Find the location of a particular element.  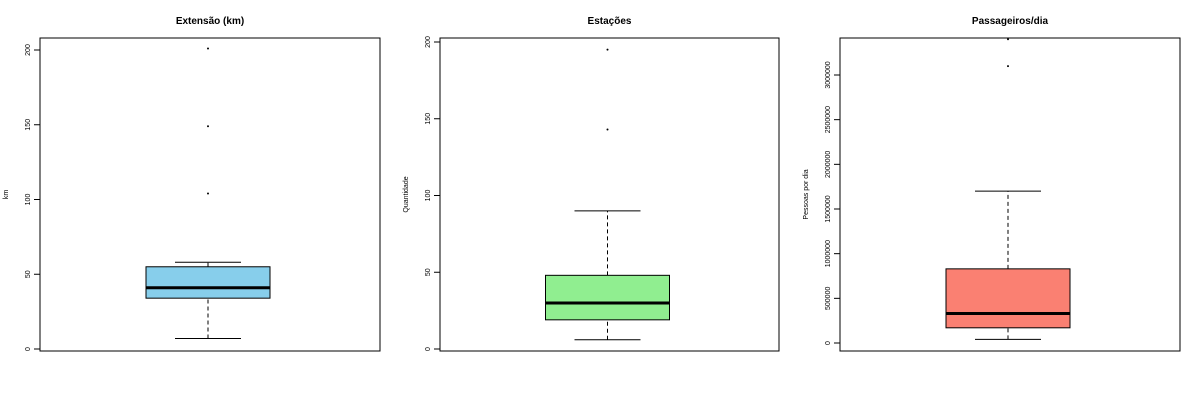

y-axis-label: km is located at coordinates (6, 195).